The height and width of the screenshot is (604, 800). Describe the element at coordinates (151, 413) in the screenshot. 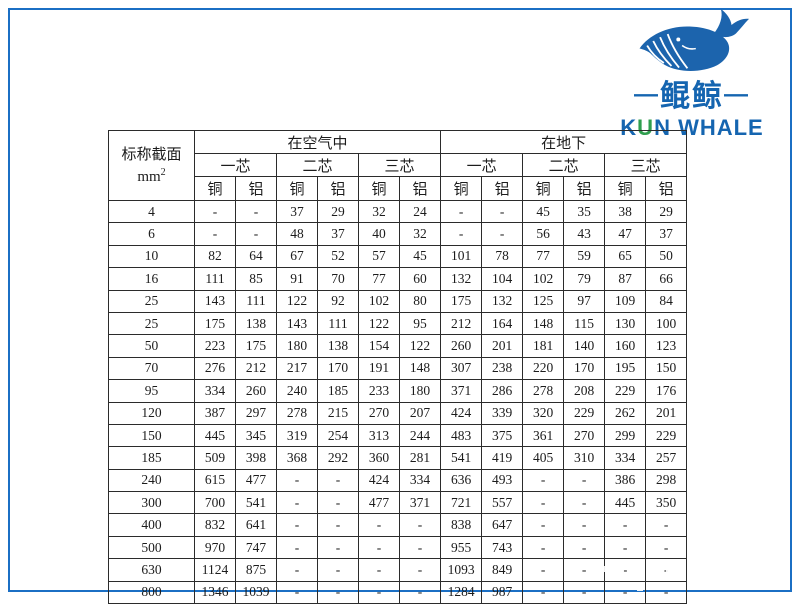

I see `section-cell: 120` at that location.